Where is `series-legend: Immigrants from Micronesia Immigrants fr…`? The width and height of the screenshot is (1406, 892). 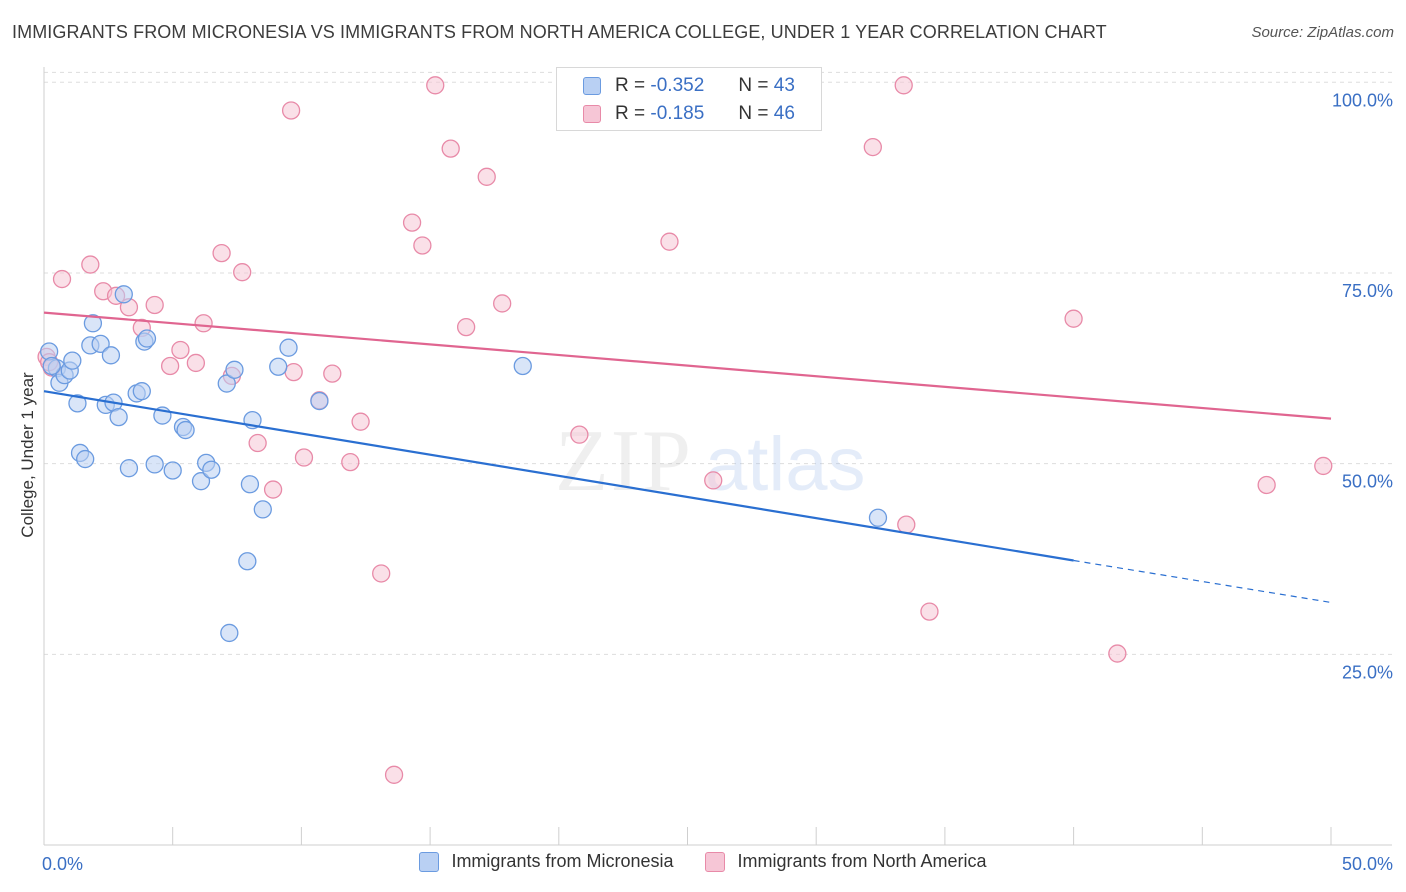 series-legend: Immigrants from Micronesia Immigrants fr… is located at coordinates (703, 861).